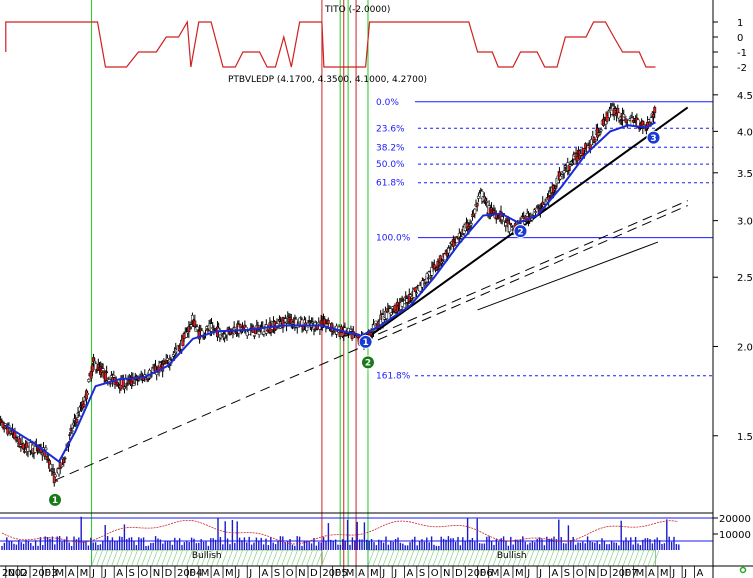 This screenshot has width=753, height=578. Describe the element at coordinates (745, 132) in the screenshot. I see `y-tick-label: 4.0` at that location.